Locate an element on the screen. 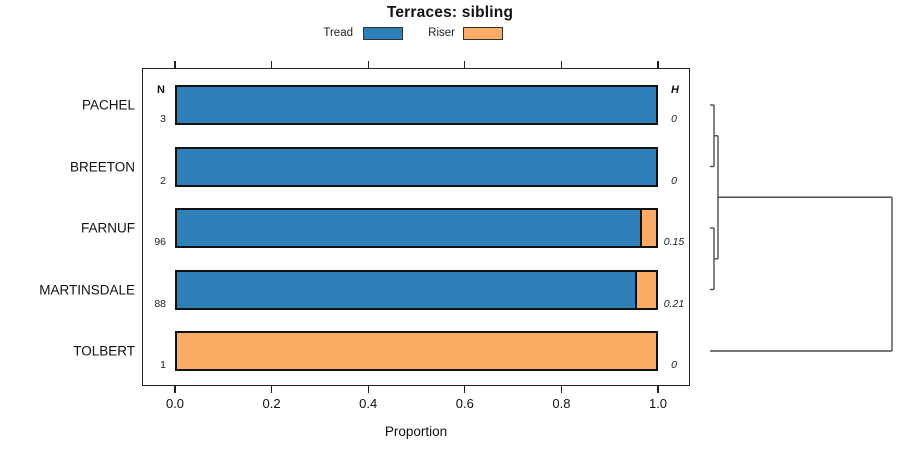 This screenshot has height=460, width=900. bar-pachel is located at coordinates (416, 105).